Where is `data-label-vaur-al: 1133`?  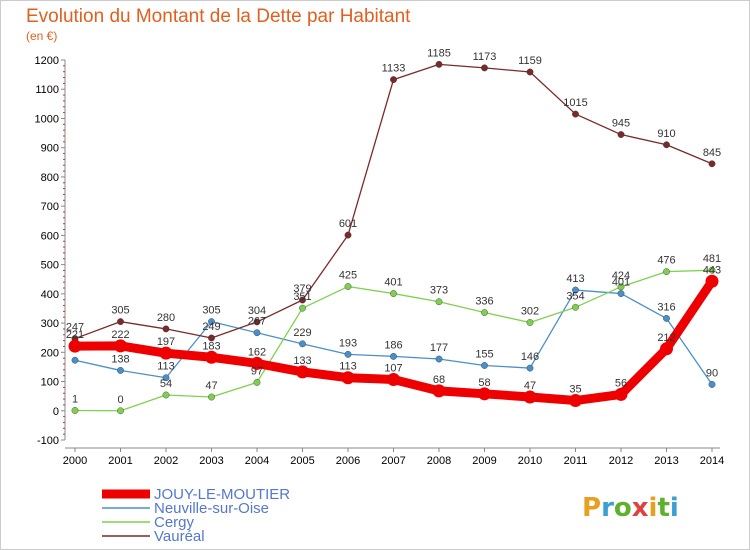
data-label-vaur-al: 1133 is located at coordinates (394, 69).